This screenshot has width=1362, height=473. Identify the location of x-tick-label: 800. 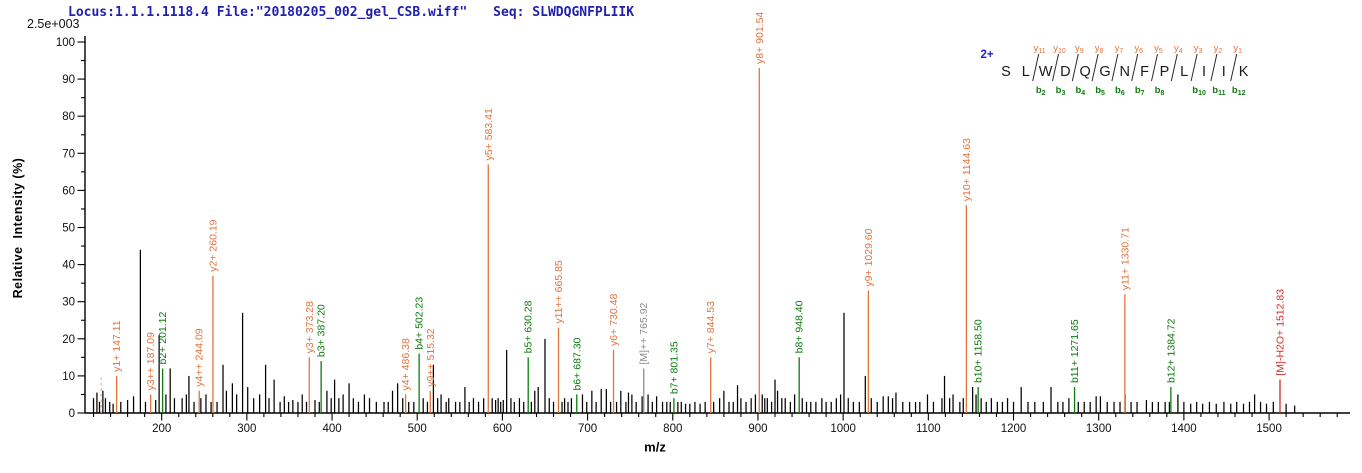
(672, 429).